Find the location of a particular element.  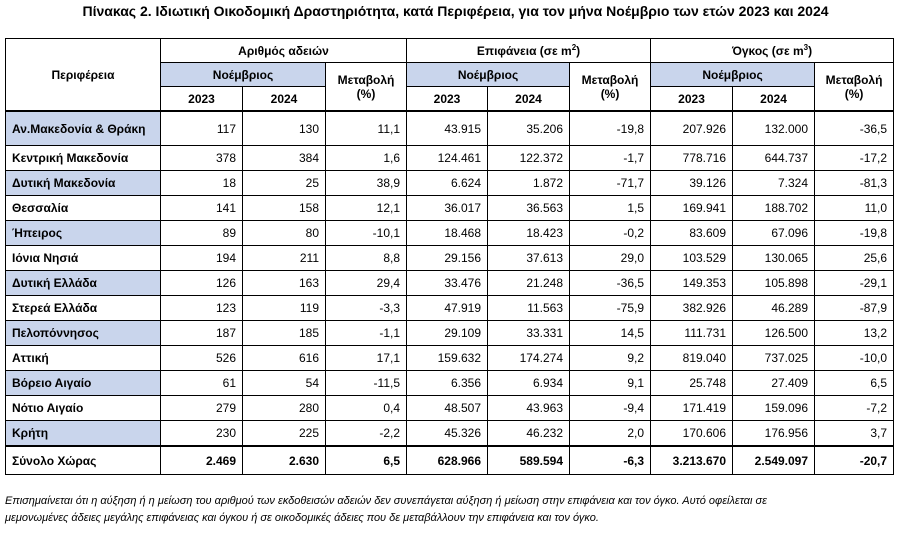

area-2023-cell: 47.919 is located at coordinates (447, 308).